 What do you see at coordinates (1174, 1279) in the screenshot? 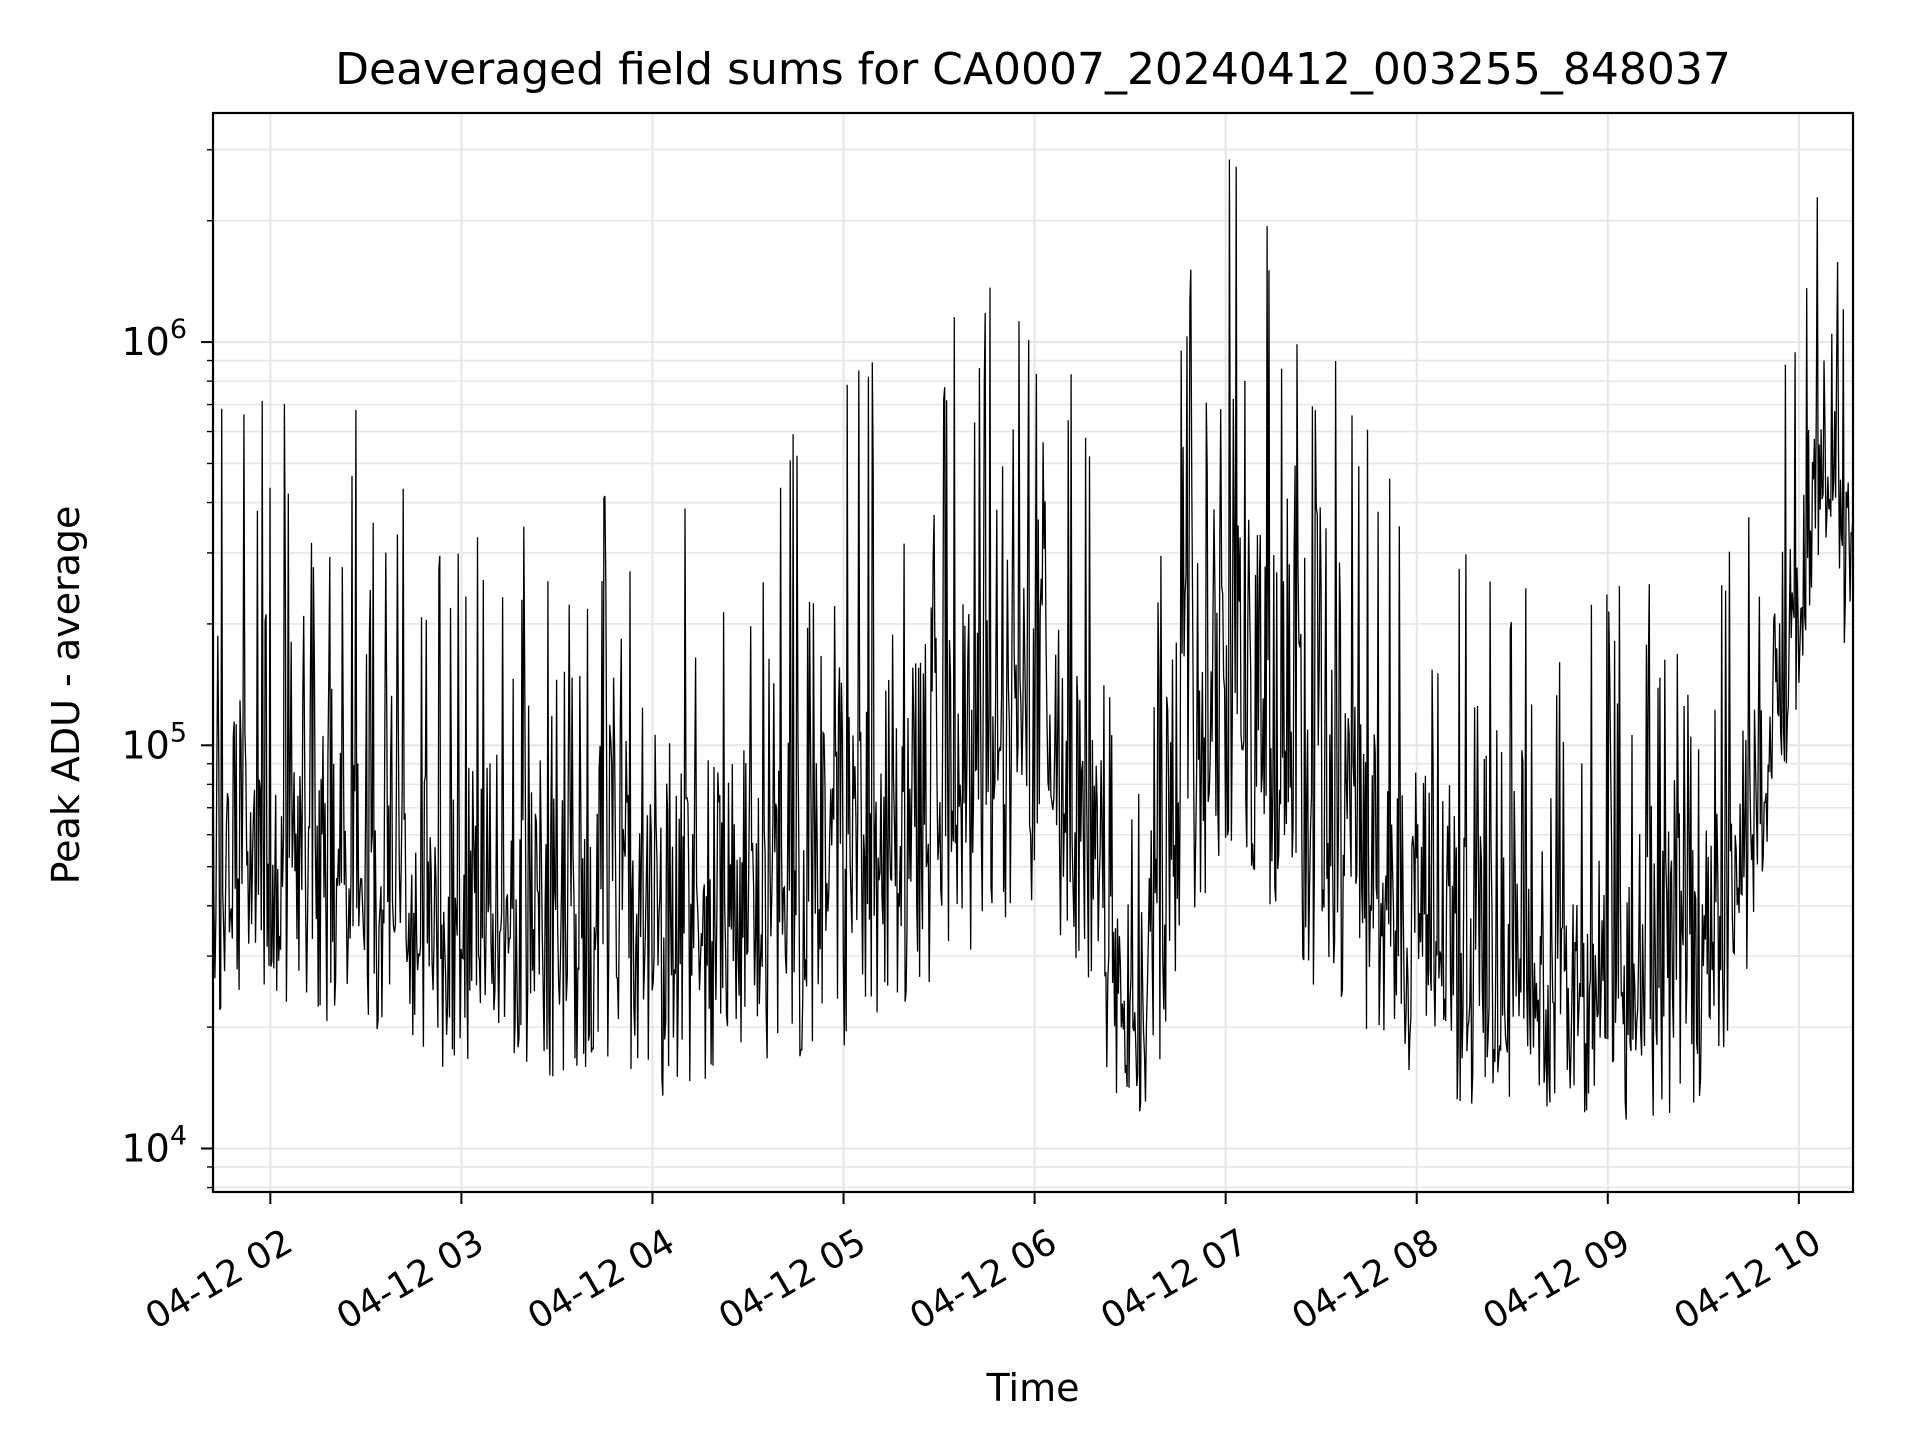
I see `x-tick-label: 04-12 07` at bounding box center [1174, 1279].